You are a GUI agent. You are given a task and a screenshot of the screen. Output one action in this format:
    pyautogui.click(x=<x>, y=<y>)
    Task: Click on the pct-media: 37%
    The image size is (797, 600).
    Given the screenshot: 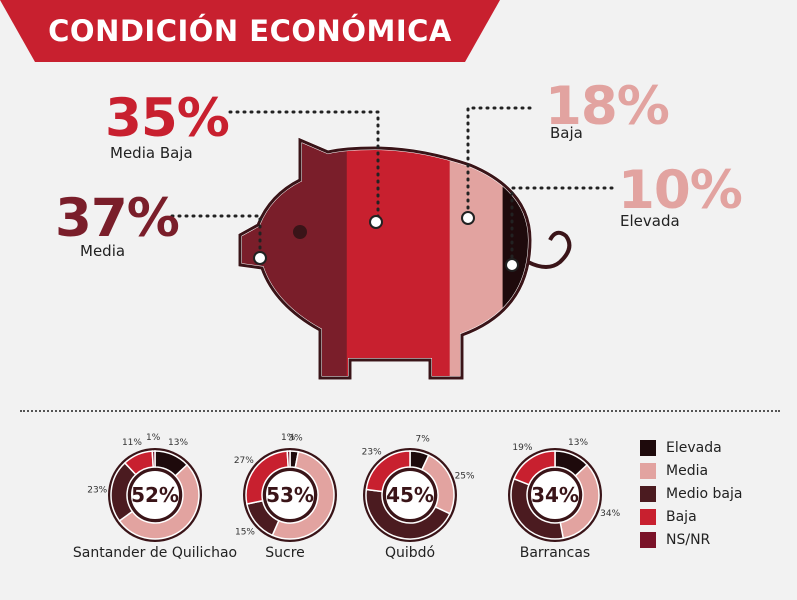 What is the action you would take?
    pyautogui.click(x=117, y=218)
    